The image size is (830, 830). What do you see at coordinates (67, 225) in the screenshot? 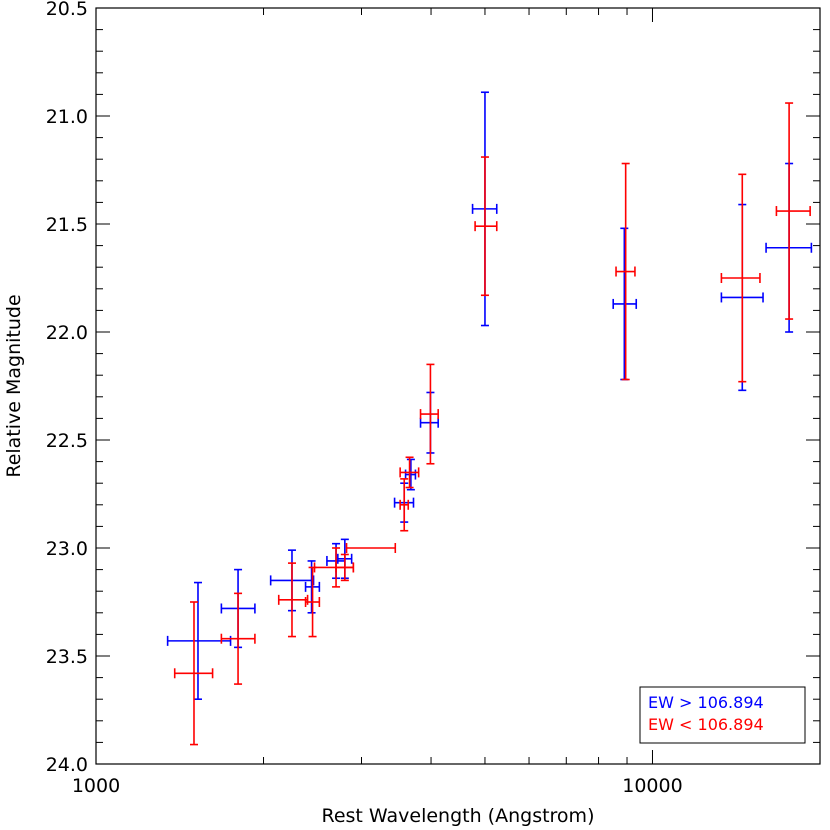
I see `y-tick-label: 21.5` at bounding box center [67, 225].